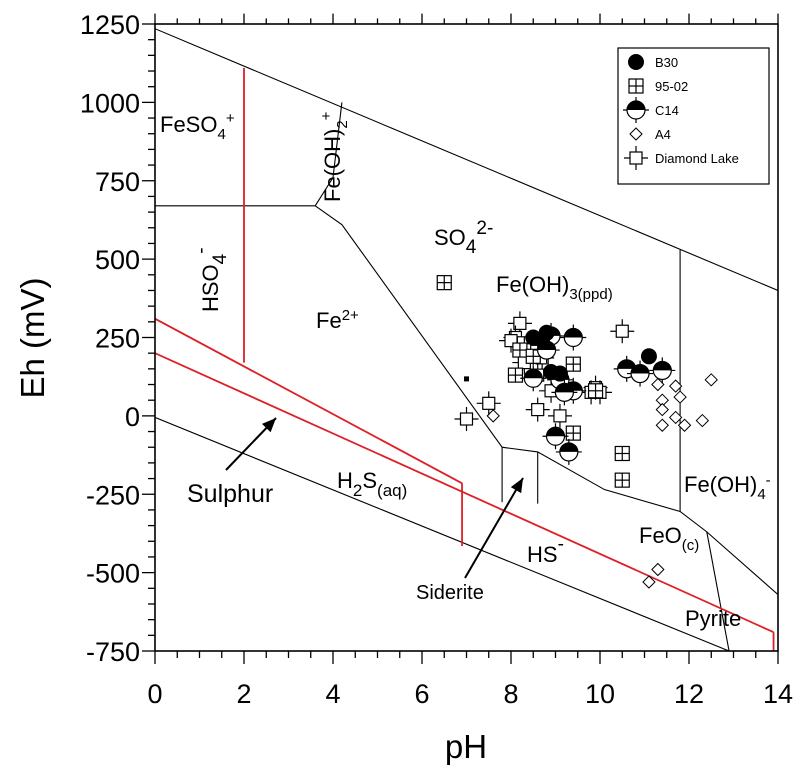 The image size is (803, 766). Describe the element at coordinates (494, 528) in the screenshot. I see `arrow-line` at that location.